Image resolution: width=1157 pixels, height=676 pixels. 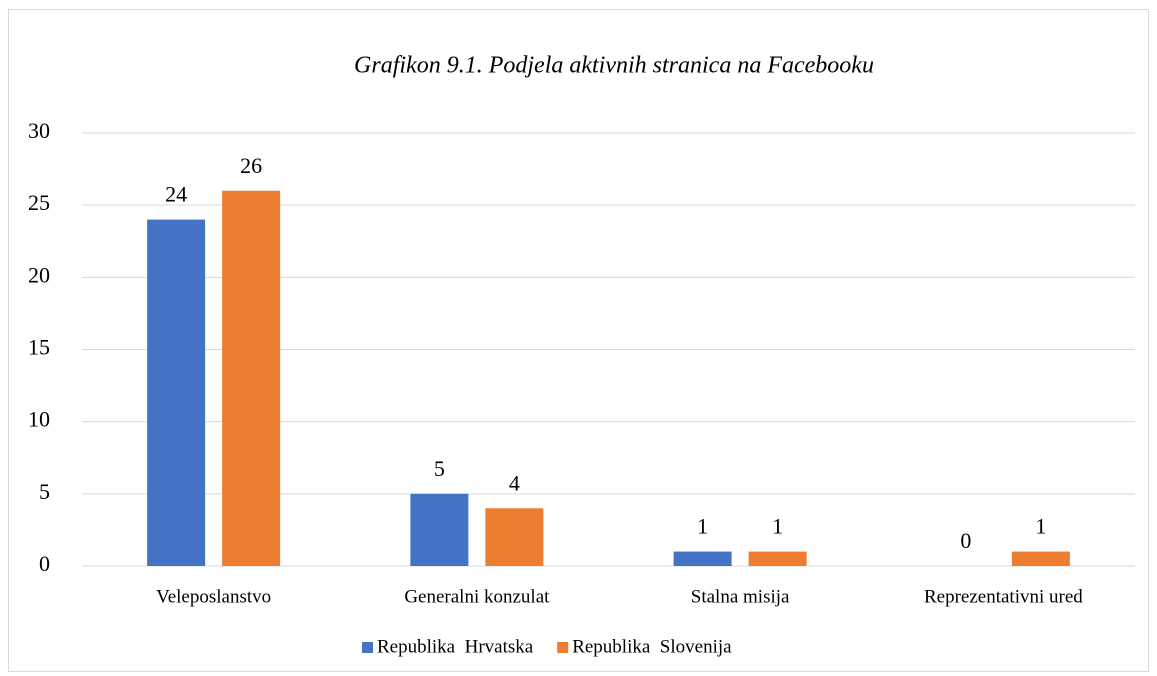 What do you see at coordinates (652, 646) in the screenshot?
I see `legend-label: Republika Slovenija` at bounding box center [652, 646].